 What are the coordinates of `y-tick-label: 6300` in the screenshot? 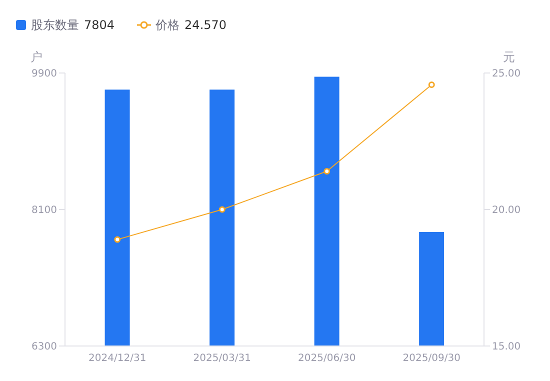 It's located at (44, 347).